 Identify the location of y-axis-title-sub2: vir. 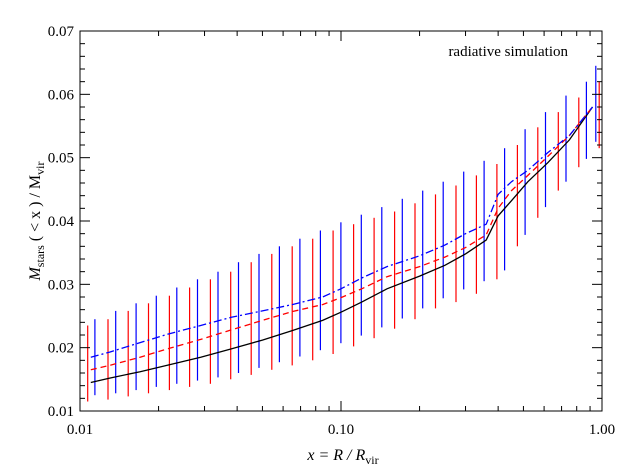
(40, 167).